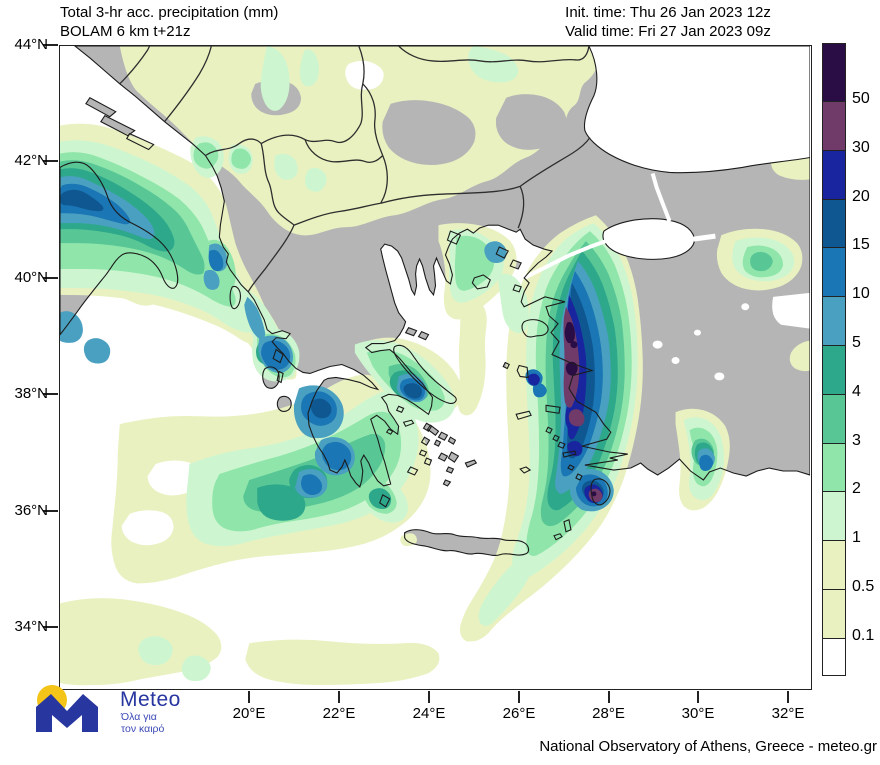  What do you see at coordinates (861, 245) in the screenshot?
I see `colorbar-tick-label: 15` at bounding box center [861, 245].